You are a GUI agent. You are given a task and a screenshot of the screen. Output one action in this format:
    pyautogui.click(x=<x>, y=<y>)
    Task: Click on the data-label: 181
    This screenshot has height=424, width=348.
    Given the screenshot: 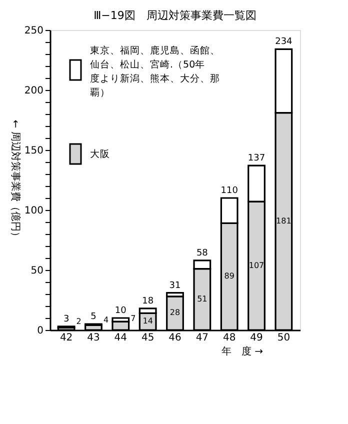 What is the action you would take?
    pyautogui.click(x=284, y=221)
    